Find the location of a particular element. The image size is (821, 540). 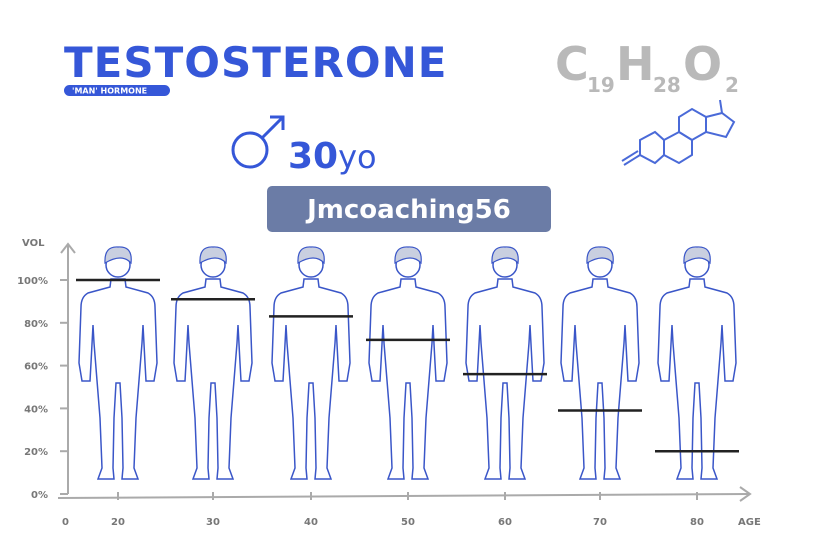

figure-age-20: 20 is located at coordinates (118, 387).